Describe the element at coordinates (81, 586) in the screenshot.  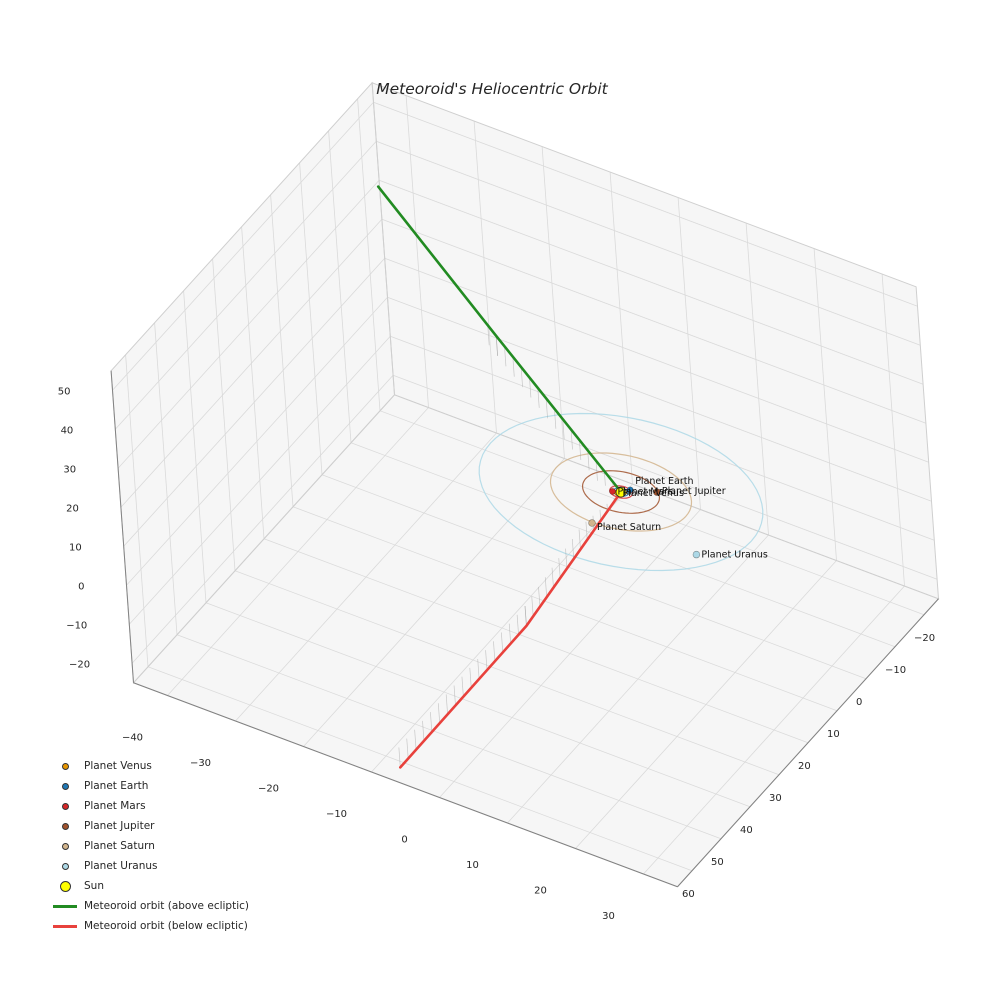
I see `z-tick-label: 0` at that location.